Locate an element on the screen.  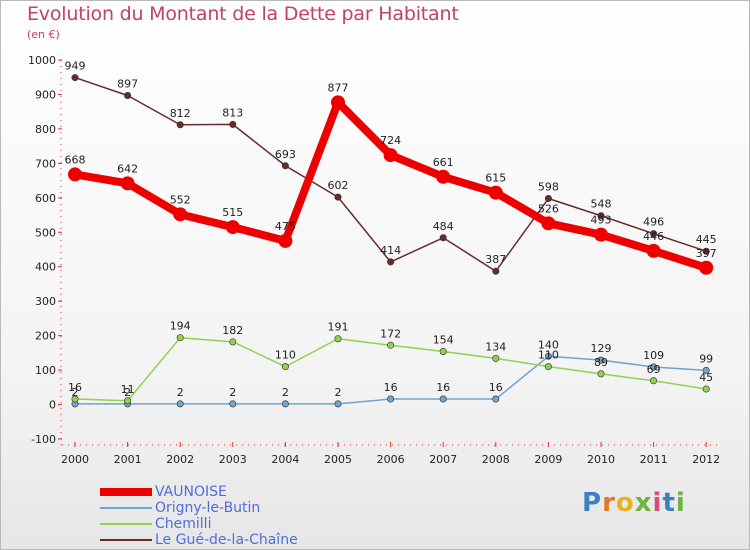
data-label: 154 is located at coordinates (443, 339).